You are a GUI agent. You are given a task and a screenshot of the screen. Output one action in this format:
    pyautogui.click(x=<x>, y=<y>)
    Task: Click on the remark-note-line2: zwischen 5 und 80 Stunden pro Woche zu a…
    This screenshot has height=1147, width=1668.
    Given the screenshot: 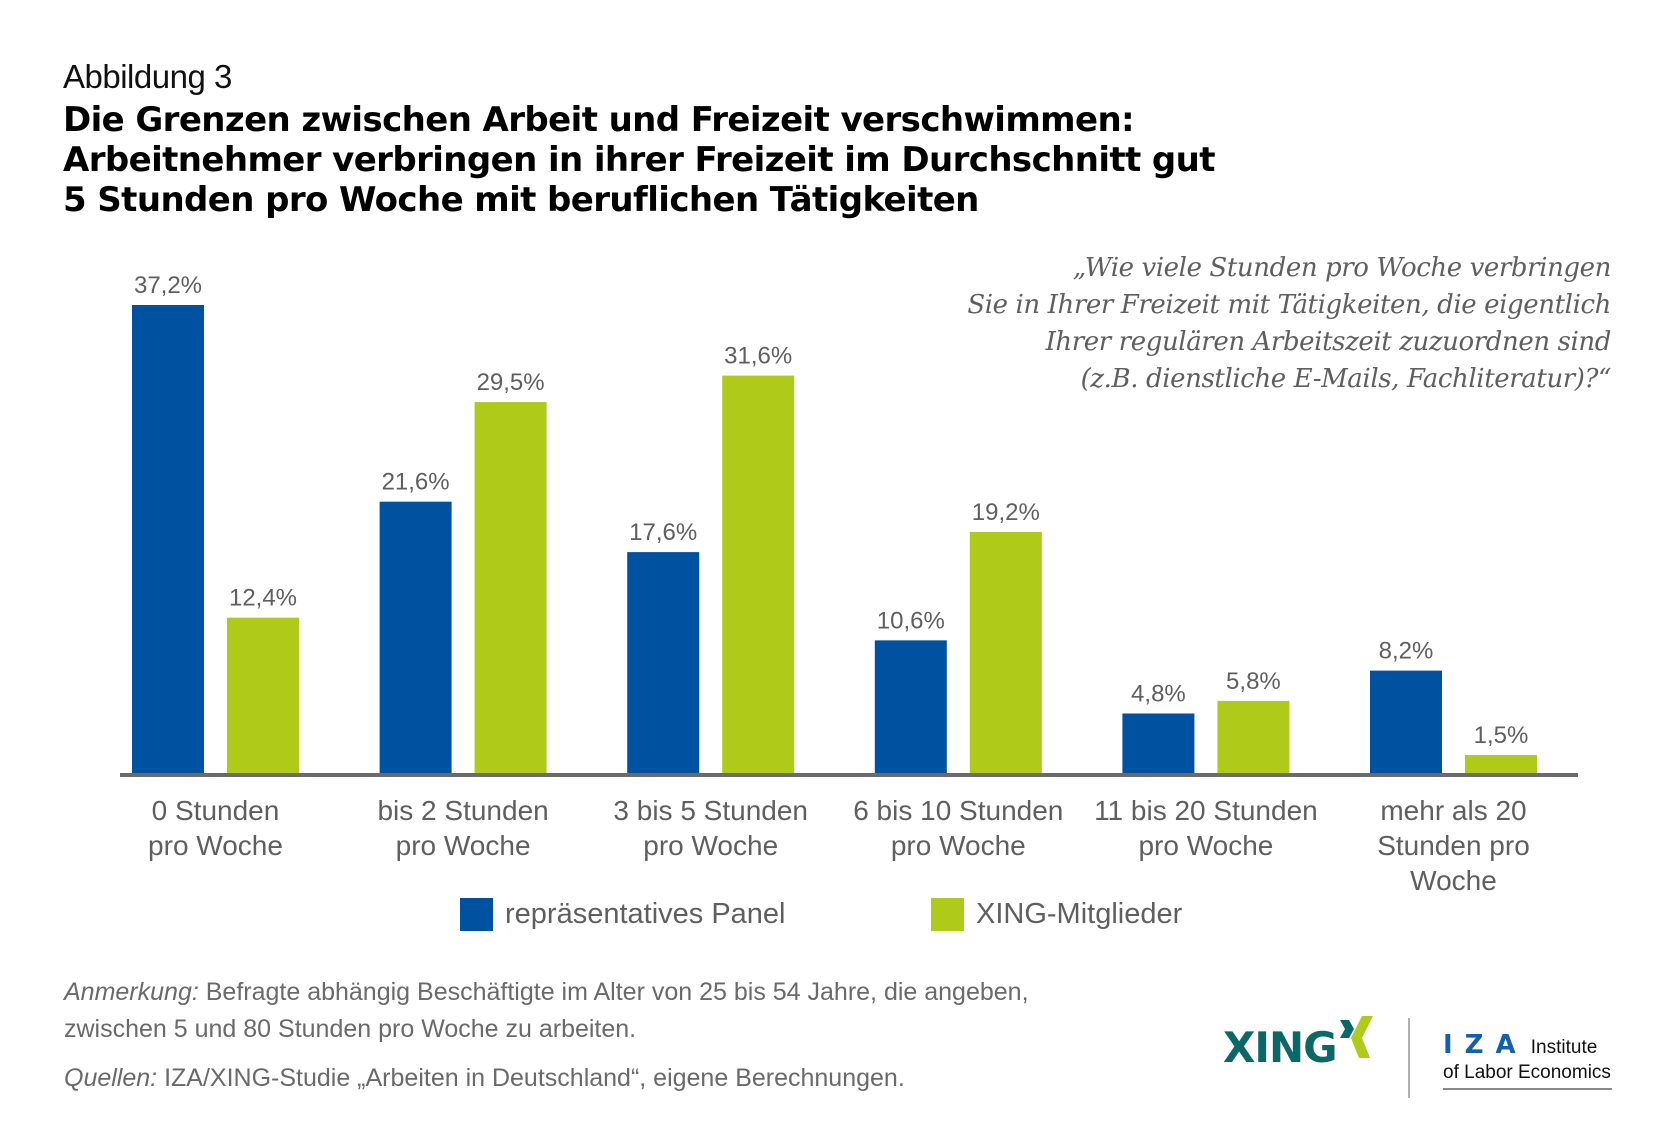 What is the action you would take?
    pyautogui.click(x=350, y=1029)
    